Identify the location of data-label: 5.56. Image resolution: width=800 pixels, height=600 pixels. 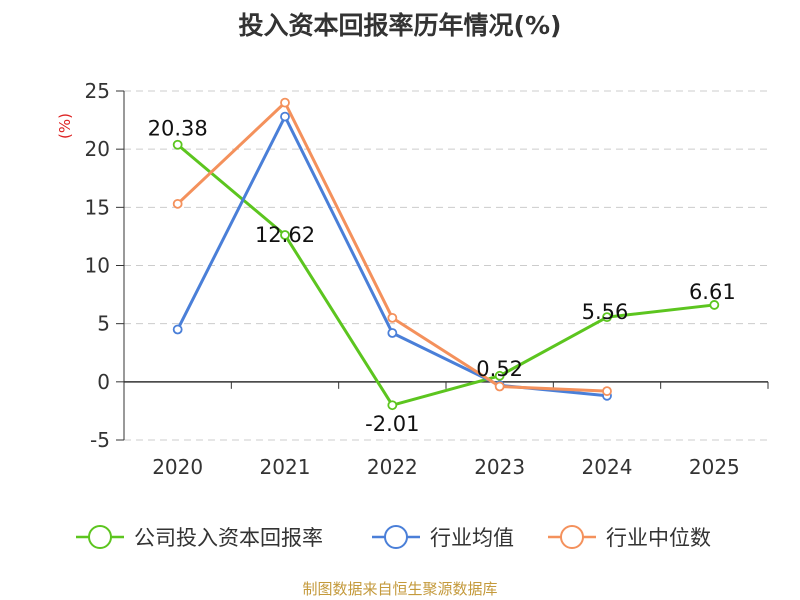
(605, 312).